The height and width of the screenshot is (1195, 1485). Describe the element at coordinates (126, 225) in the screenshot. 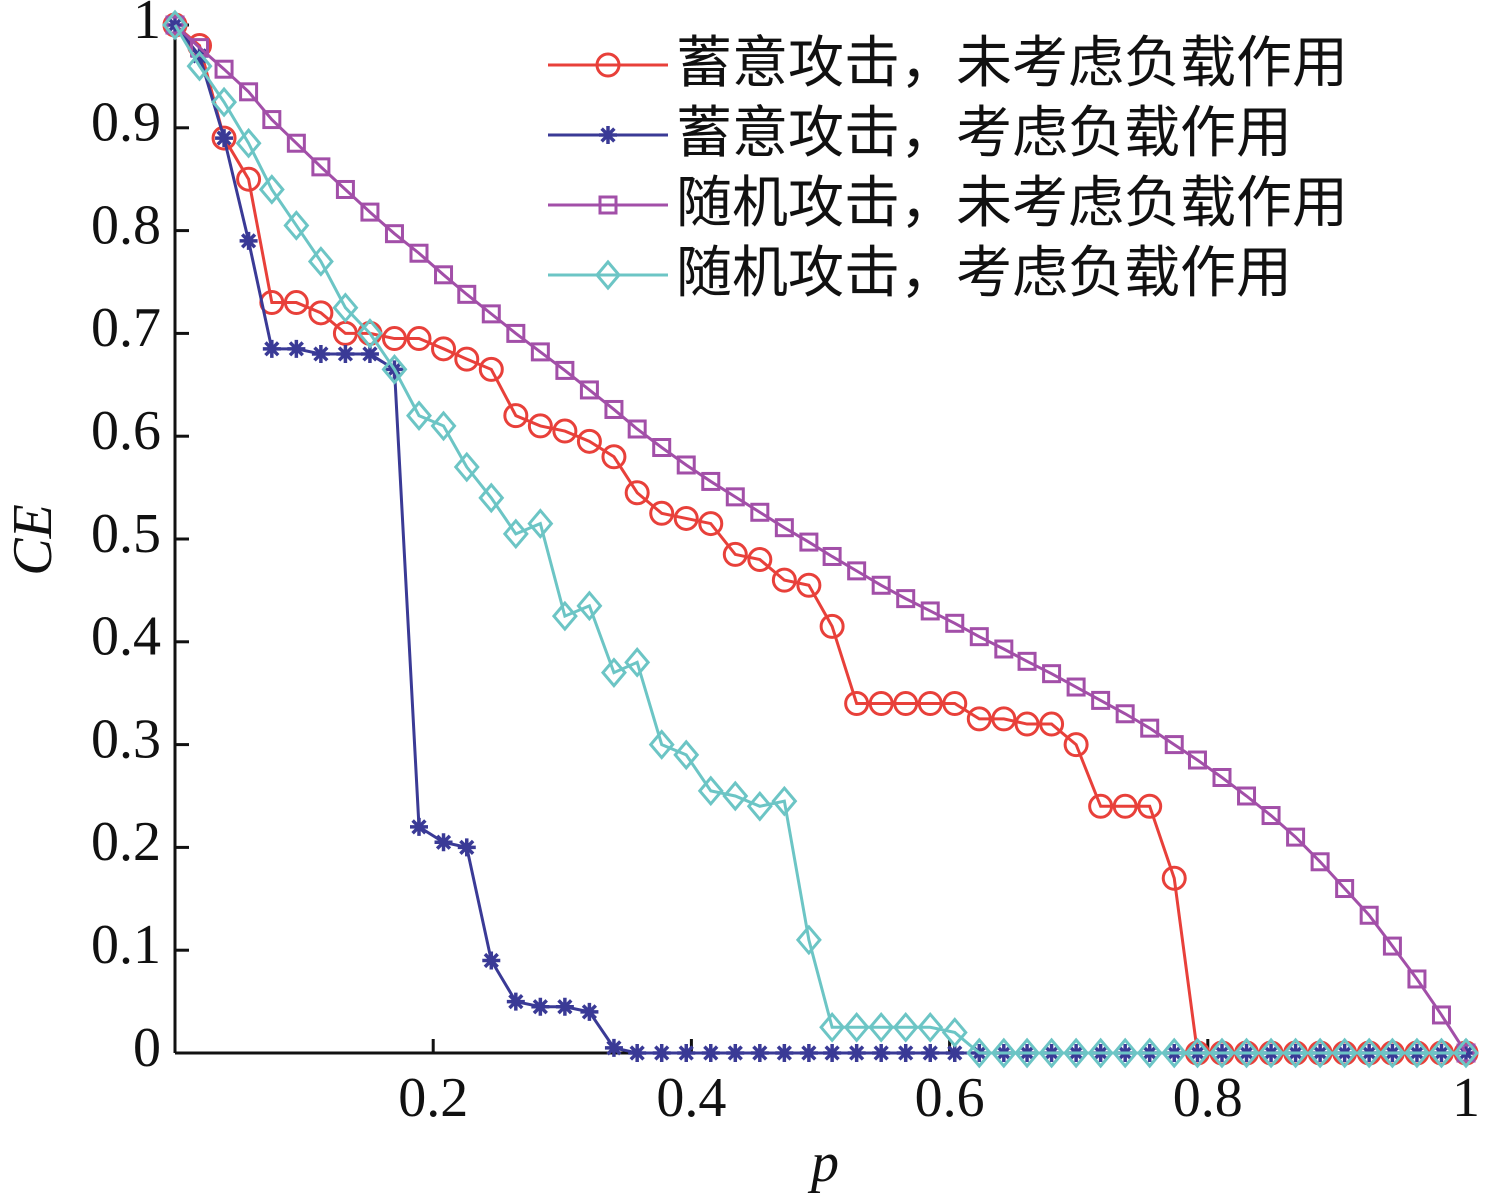

I see `y-tick-label: 0.8` at that location.